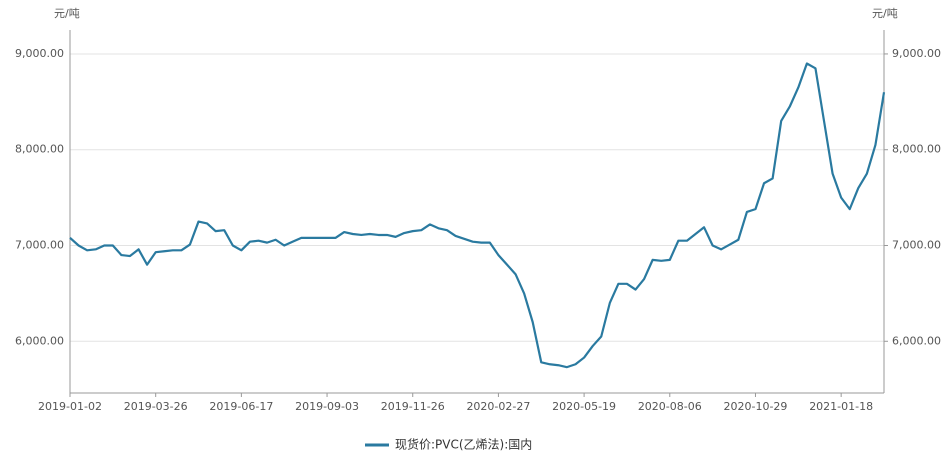 Image resolution: width=951 pixels, height=457 pixels. I want to click on y-tick-label: 7,000.00, so click(39, 245).